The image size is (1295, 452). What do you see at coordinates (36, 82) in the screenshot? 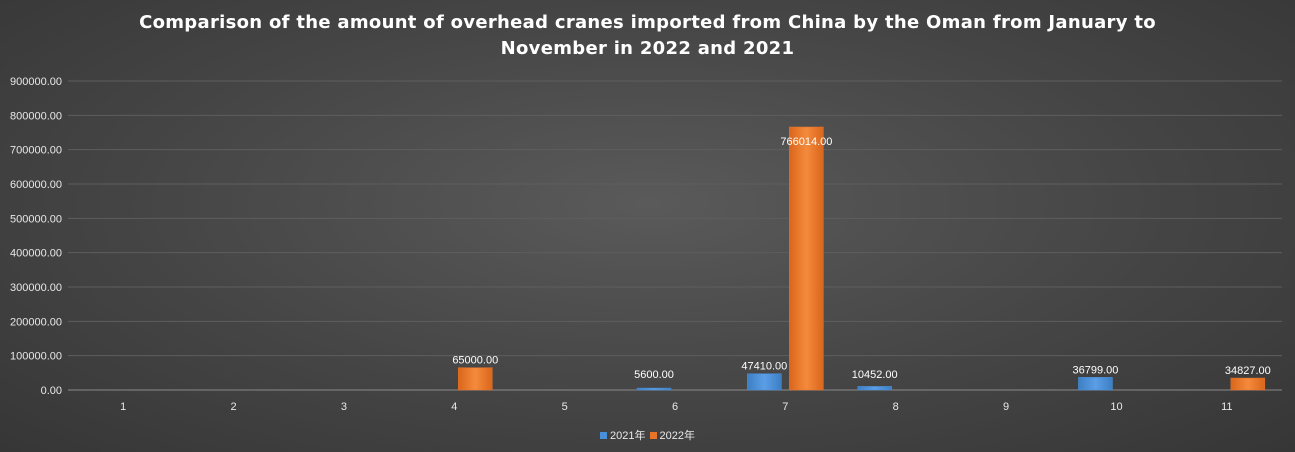
I see `y-tick-label: 900000.00` at bounding box center [36, 82].